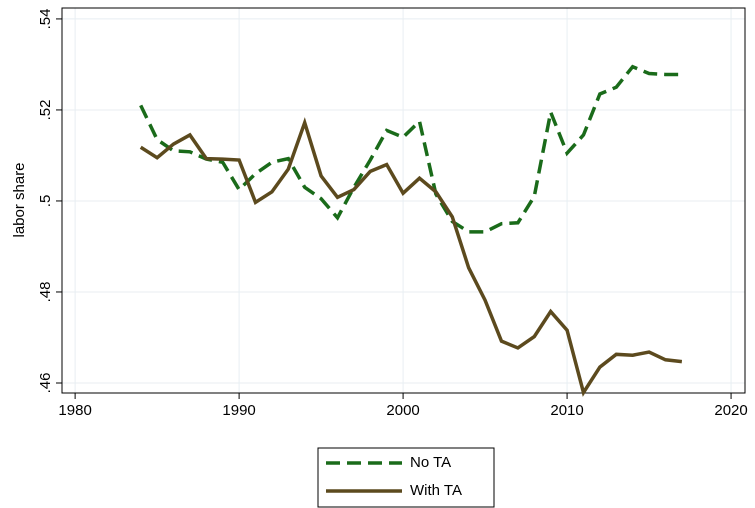 The height and width of the screenshot is (508, 755). Describe the element at coordinates (566, 410) in the screenshot. I see `x-tick-label: 2010` at that location.